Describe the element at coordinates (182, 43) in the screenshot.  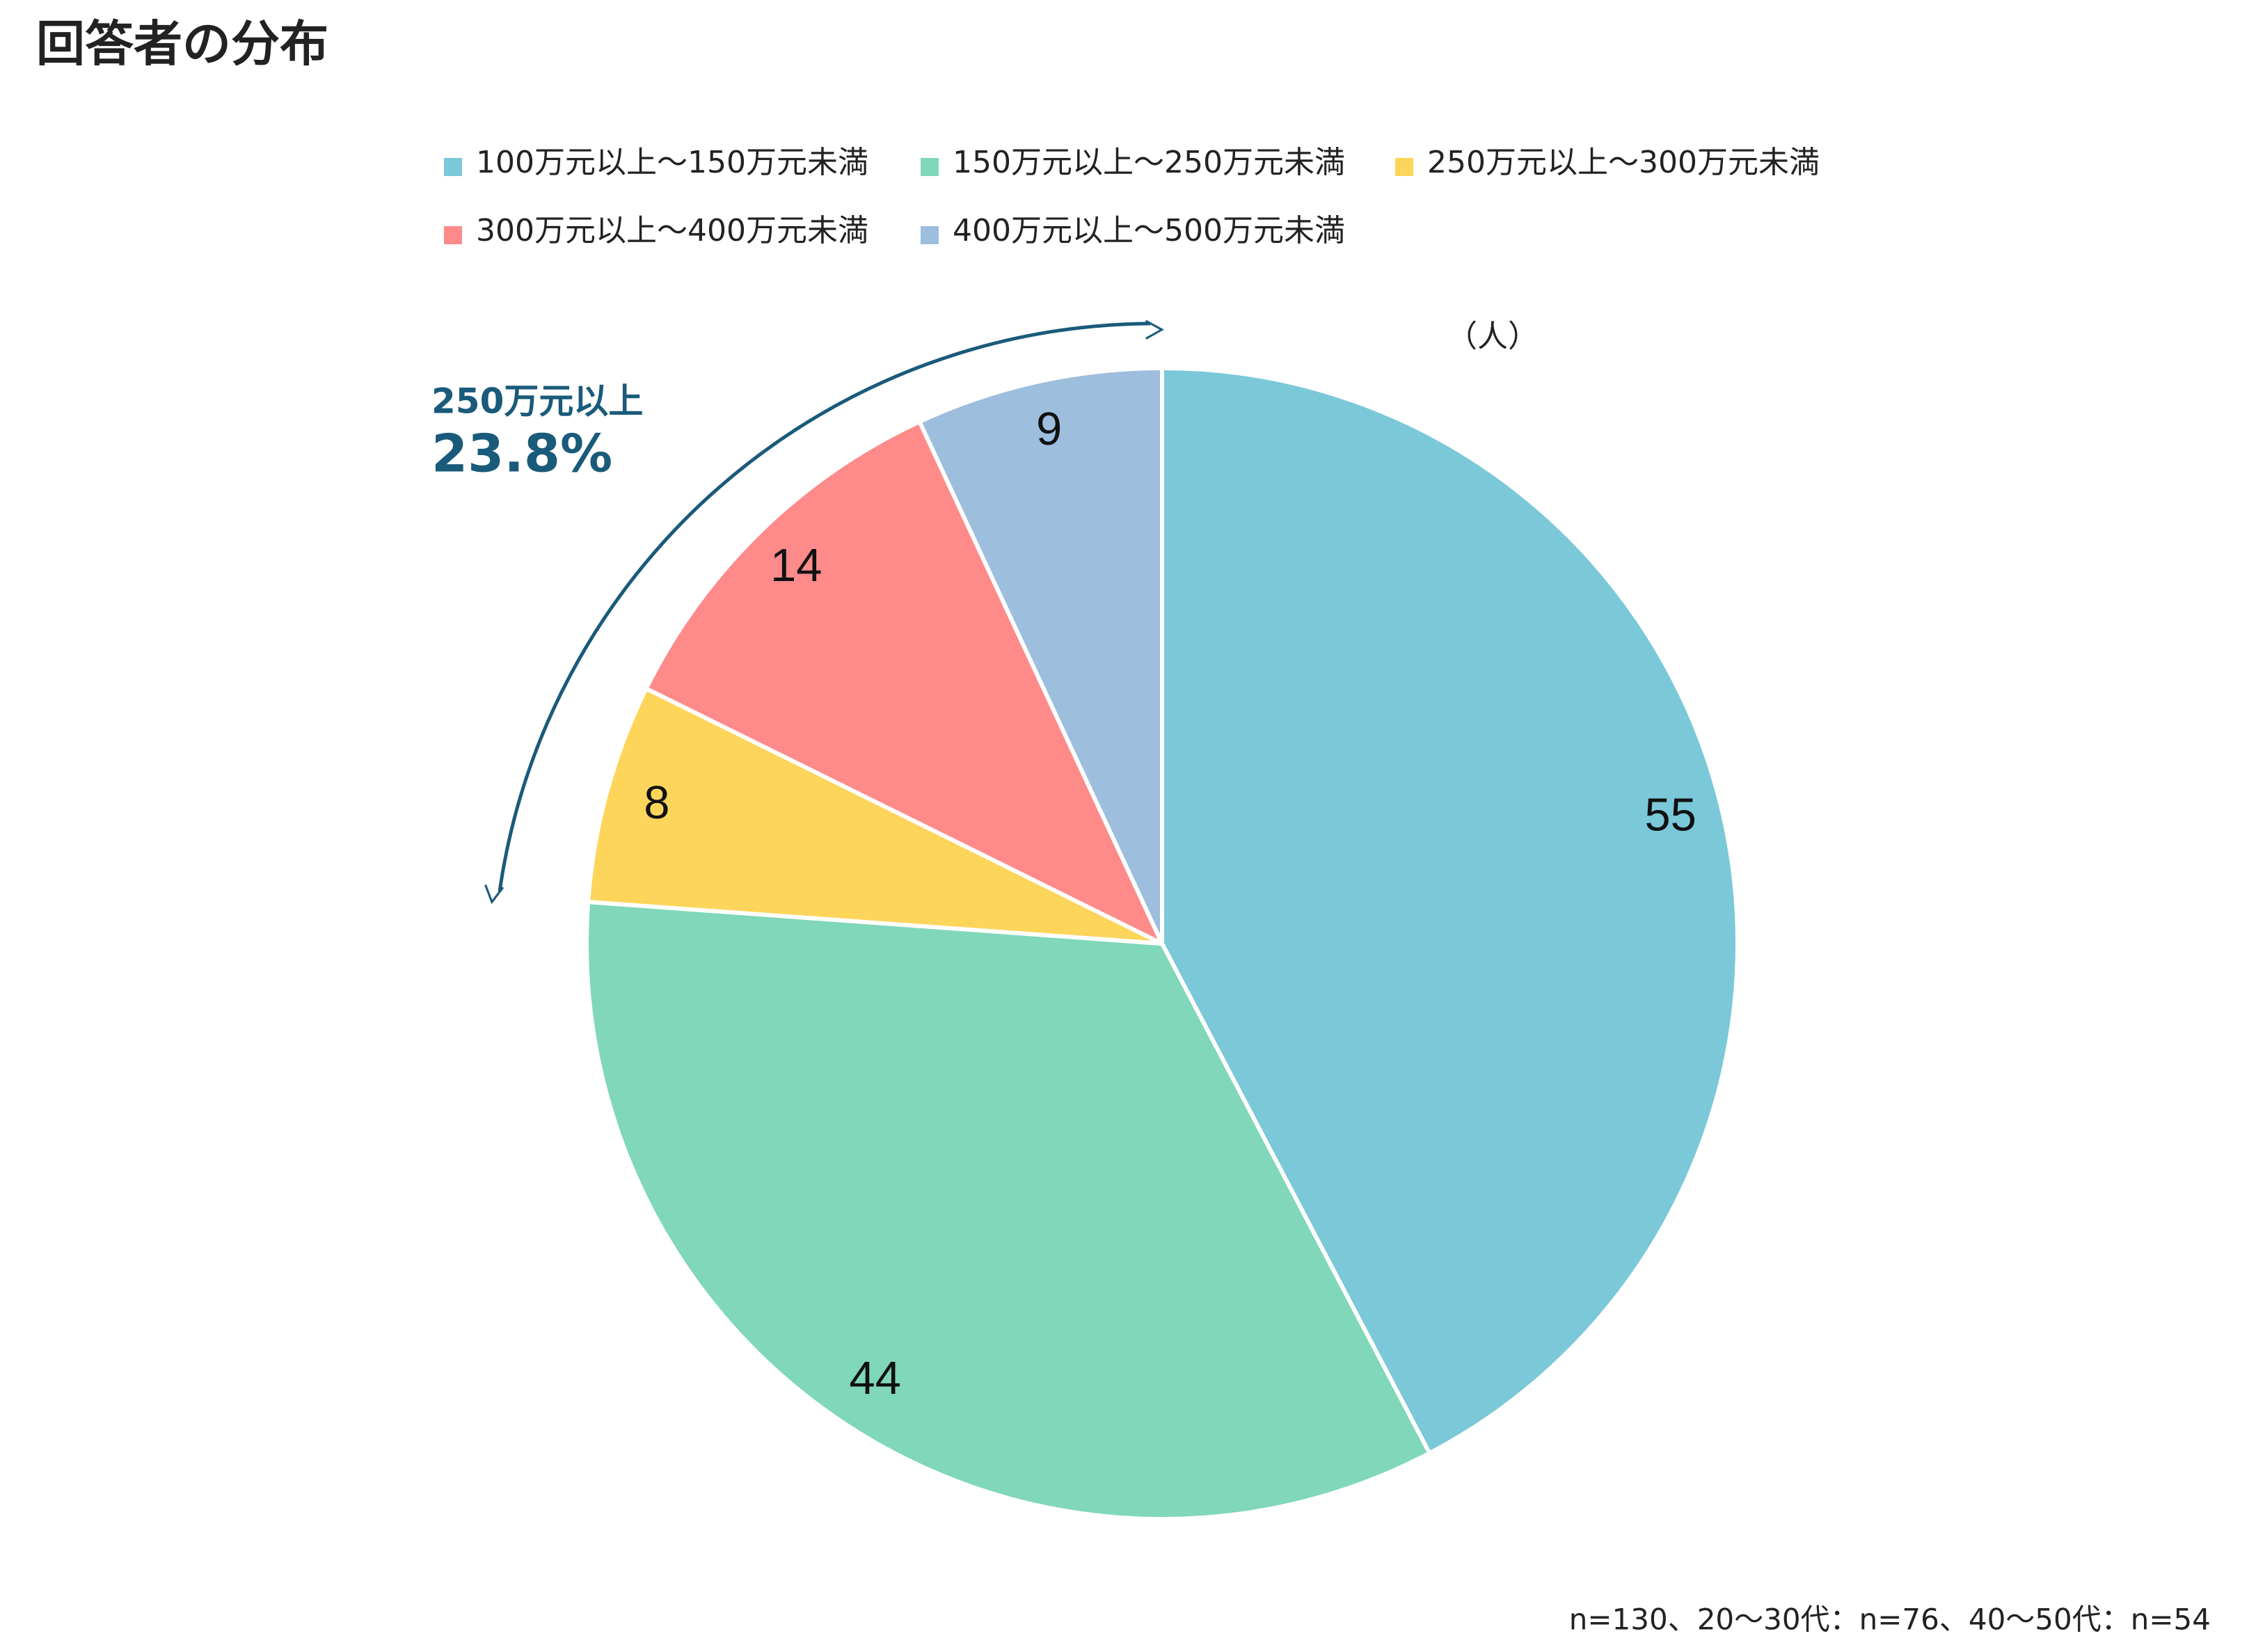
I see `chart-title: 回答者の分布` at that location.